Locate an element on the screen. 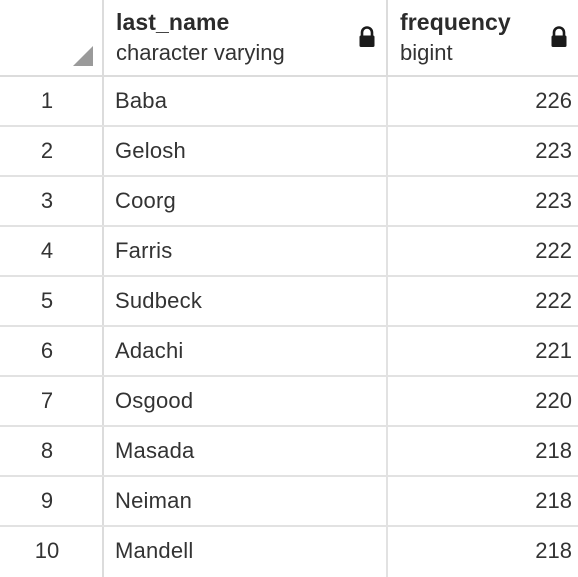 The image size is (578, 577). column-title: last_name is located at coordinates (173, 22).